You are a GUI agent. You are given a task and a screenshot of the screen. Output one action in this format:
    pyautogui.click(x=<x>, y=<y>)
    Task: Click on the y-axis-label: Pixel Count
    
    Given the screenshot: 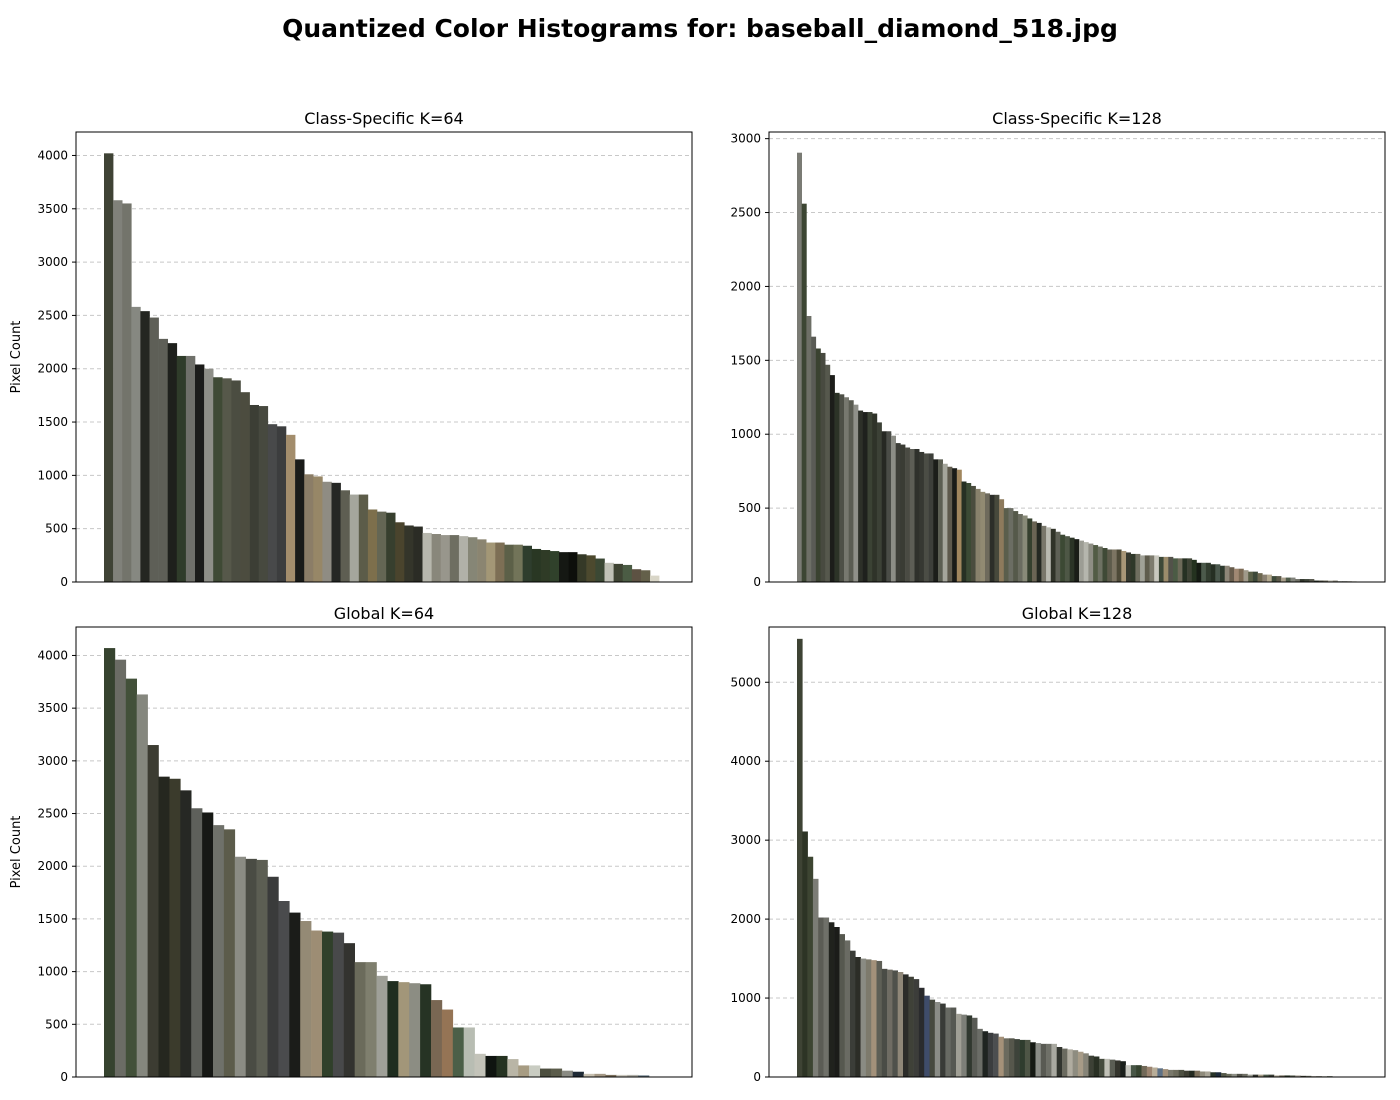 What is the action you would take?
    pyautogui.click(x=16, y=357)
    